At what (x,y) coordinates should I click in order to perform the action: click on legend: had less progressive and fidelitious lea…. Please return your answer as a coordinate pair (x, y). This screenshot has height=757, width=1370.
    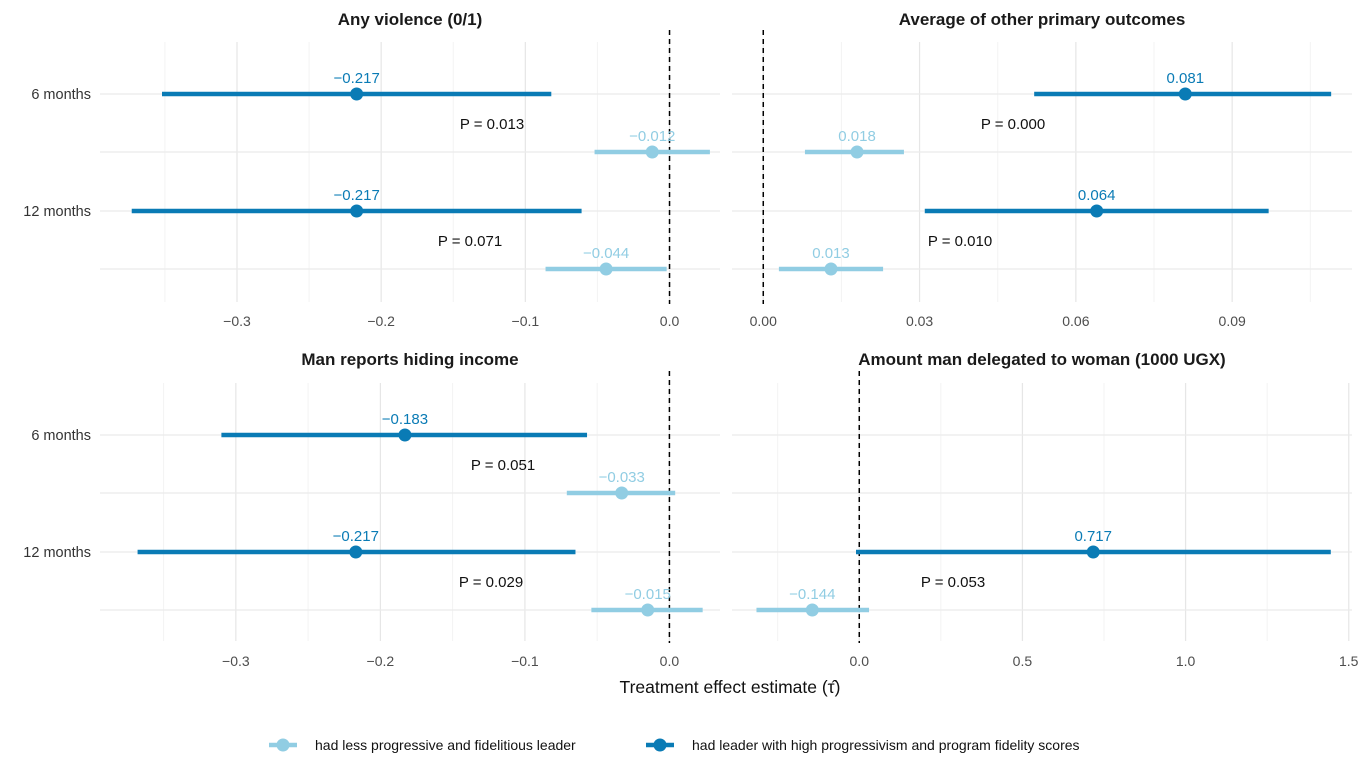
    Looking at the image, I should click on (674, 745).